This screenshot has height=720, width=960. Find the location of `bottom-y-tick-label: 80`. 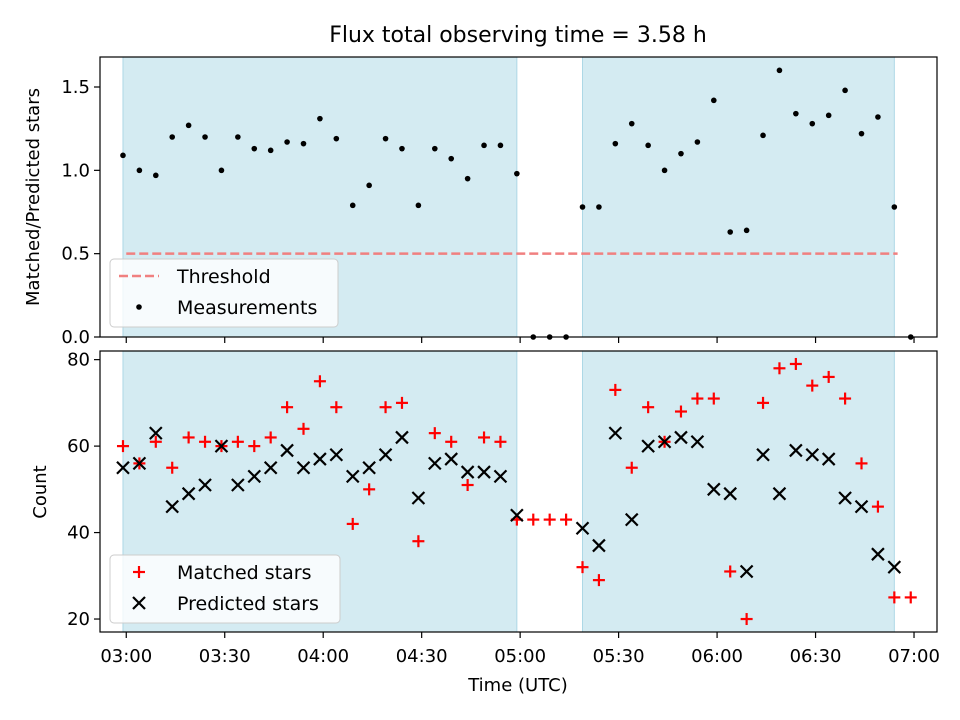

bottom-y-tick-label: 80 is located at coordinates (78, 360).